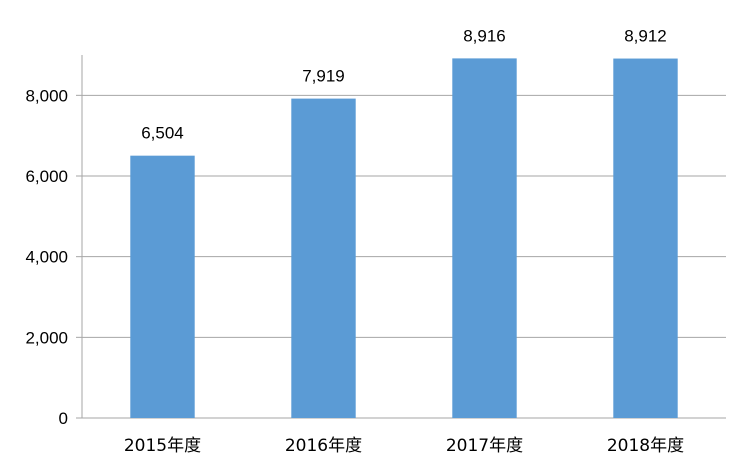 This screenshot has width=750, height=474. What do you see at coordinates (484, 446) in the screenshot?
I see `x-tick-label: 2017年度` at bounding box center [484, 446].